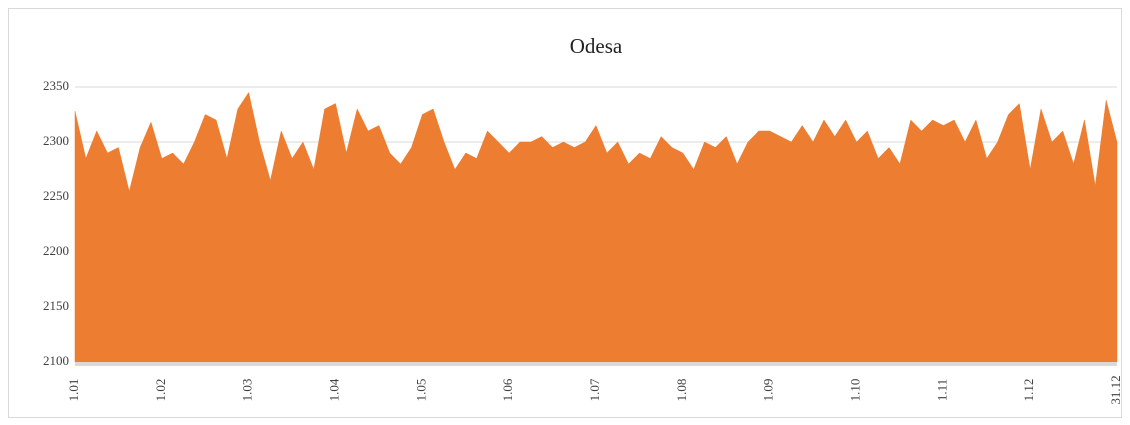 The height and width of the screenshot is (425, 1130). Describe the element at coordinates (160, 390) in the screenshot. I see `x-tick-label: 1.02` at that location.